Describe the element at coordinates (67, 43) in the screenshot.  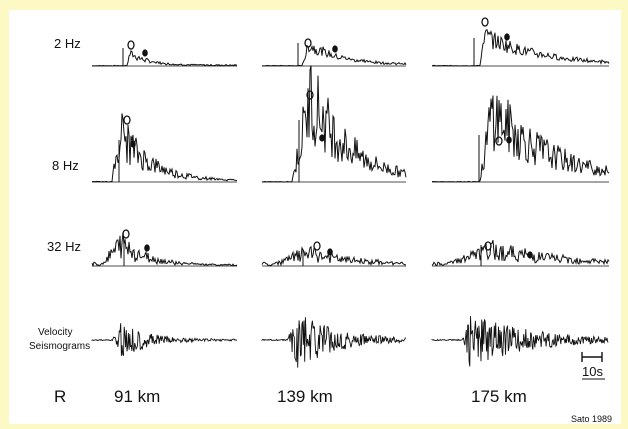
I see `row-label-2hz: 2 Hz` at that location.